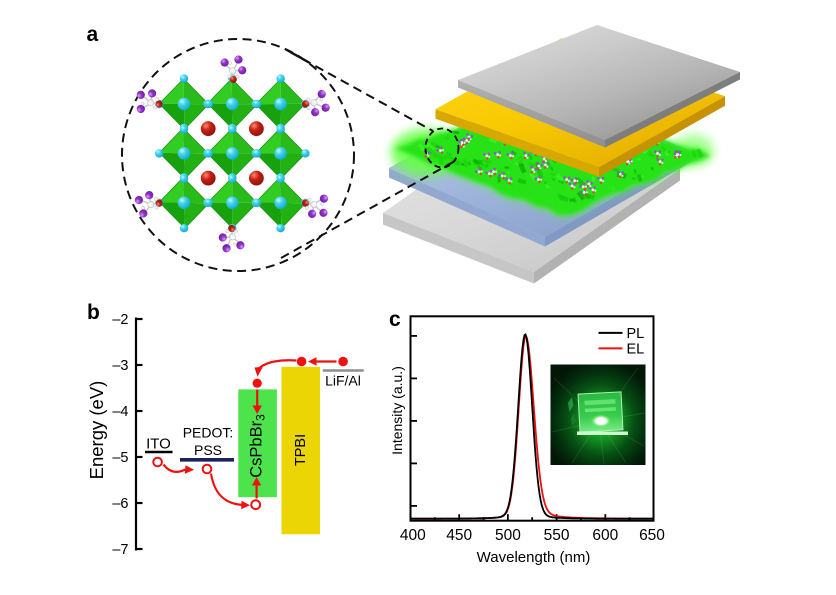  Describe the element at coordinates (208, 450) in the screenshot. I see `svg-text: PSS` at that location.